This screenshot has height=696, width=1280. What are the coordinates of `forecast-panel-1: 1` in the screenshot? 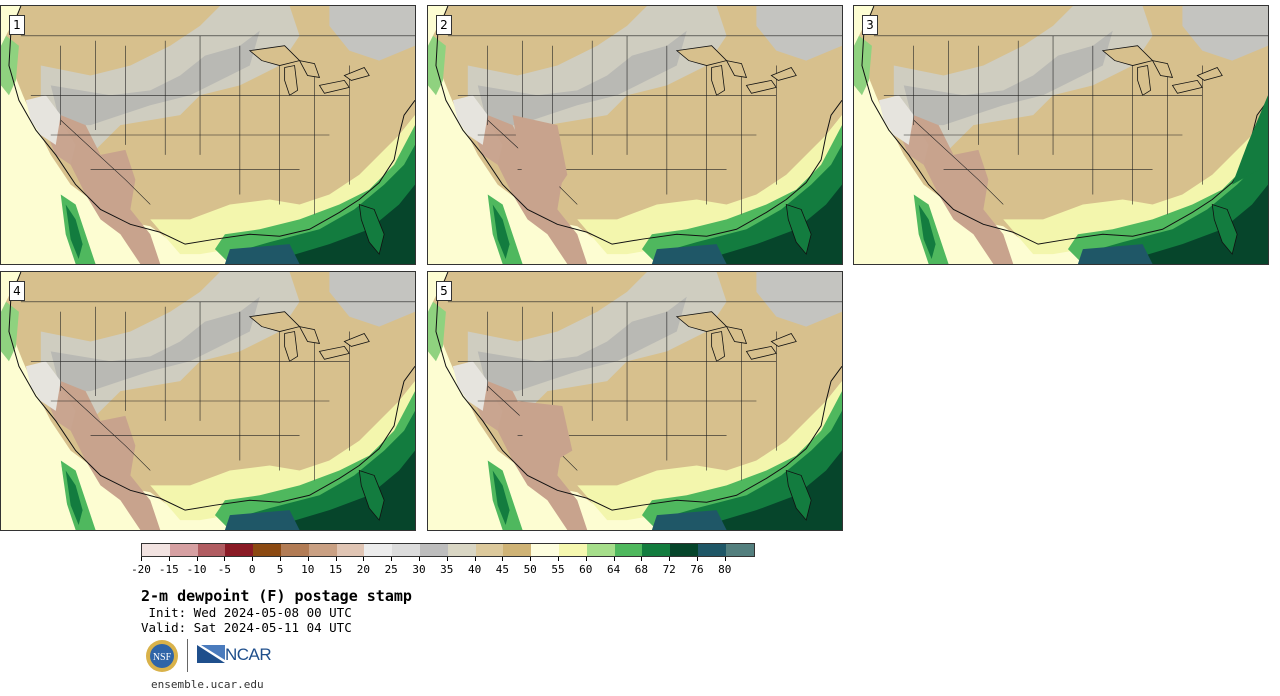 It's located at (208, 135).